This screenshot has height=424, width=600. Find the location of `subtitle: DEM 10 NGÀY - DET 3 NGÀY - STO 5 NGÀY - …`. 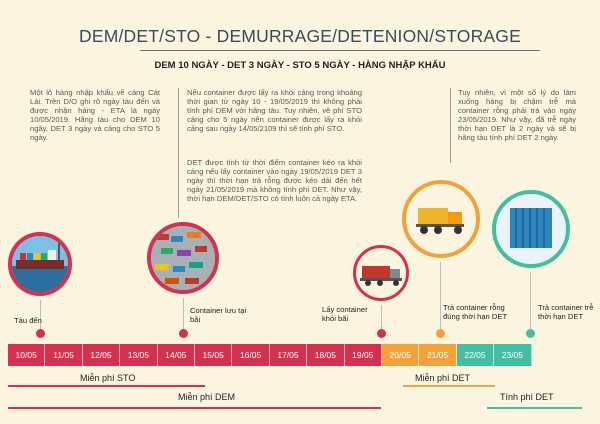

subtitle: DEM 10 NGÀY - DET 3 NGÀY - STO 5 NGÀY - … is located at coordinates (300, 65).